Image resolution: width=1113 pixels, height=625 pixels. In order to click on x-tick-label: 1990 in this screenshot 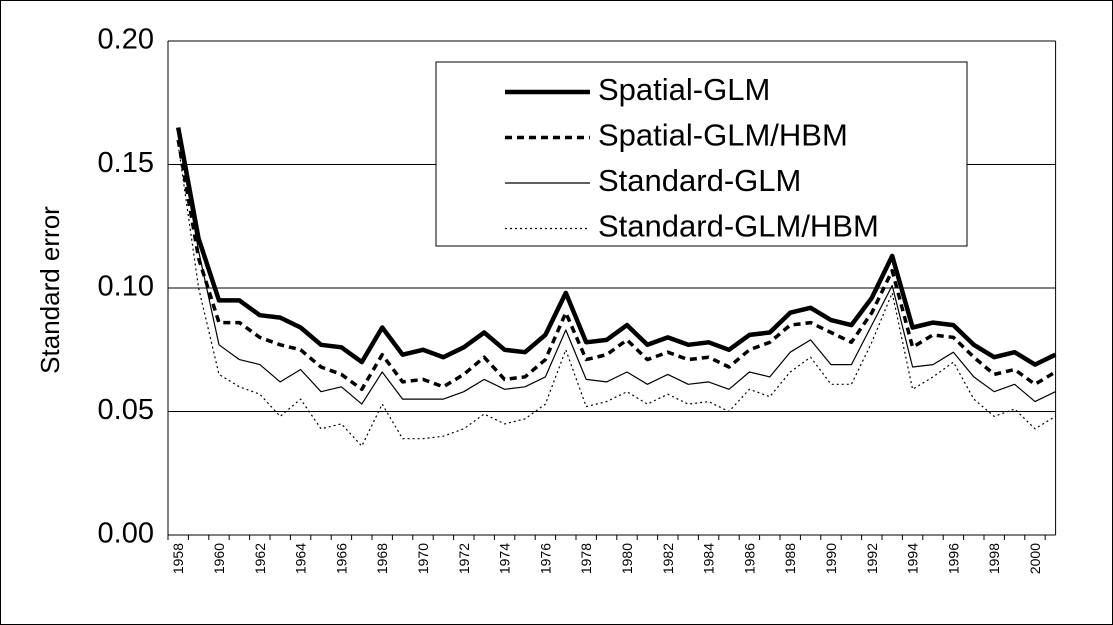, I will do `click(831, 558)`.